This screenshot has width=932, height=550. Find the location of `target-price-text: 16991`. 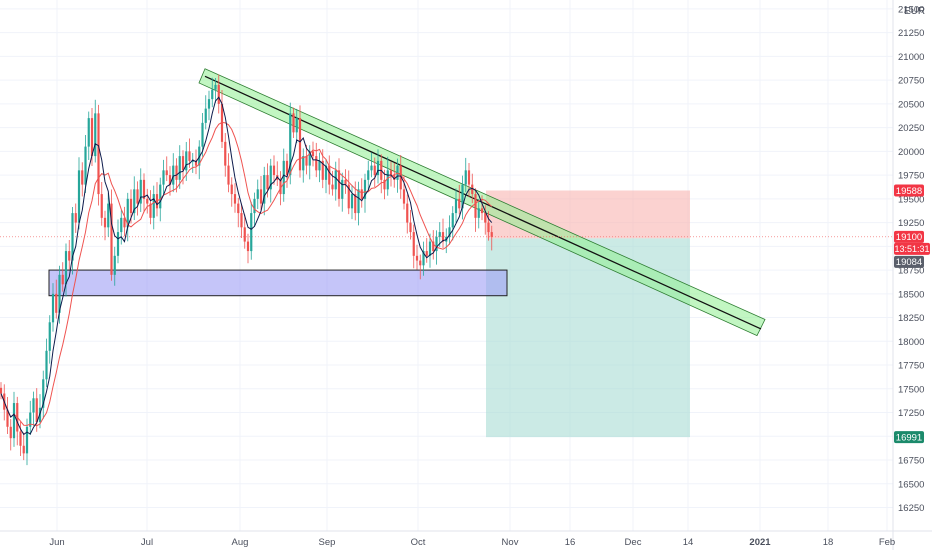

target-price-text: 16991 is located at coordinates (909, 437).